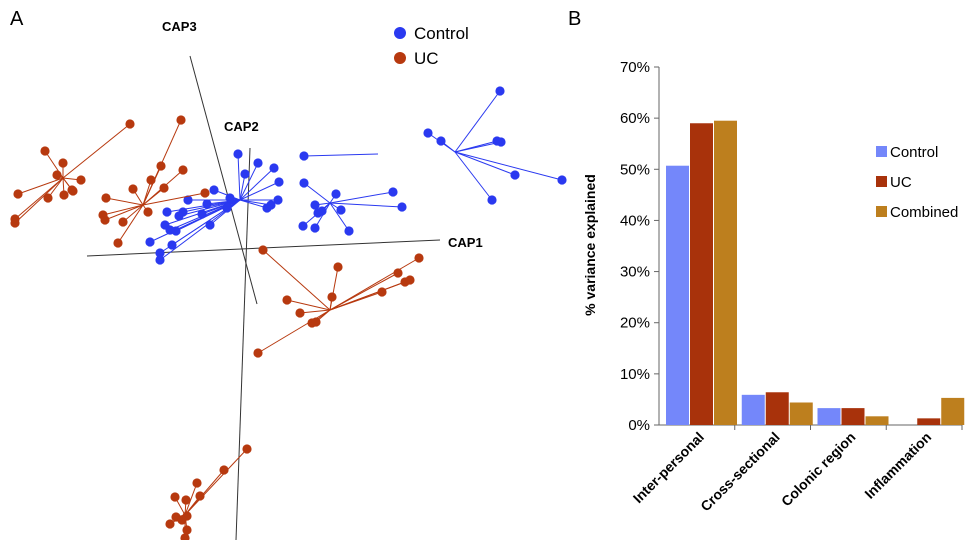 The image size is (969, 540). I want to click on cap3-label: CAP3, so click(179, 26).